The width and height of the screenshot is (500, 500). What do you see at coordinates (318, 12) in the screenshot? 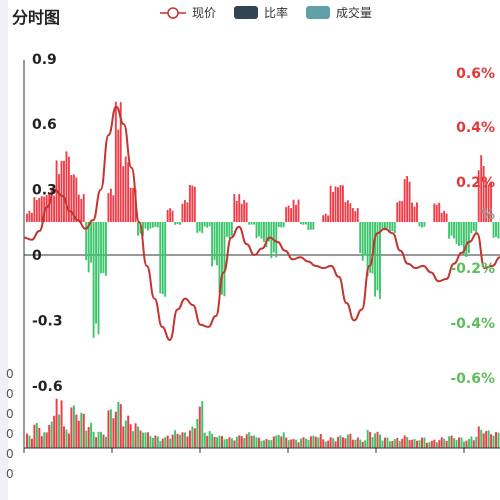
I see `volume-swatch-icon` at bounding box center [318, 12].